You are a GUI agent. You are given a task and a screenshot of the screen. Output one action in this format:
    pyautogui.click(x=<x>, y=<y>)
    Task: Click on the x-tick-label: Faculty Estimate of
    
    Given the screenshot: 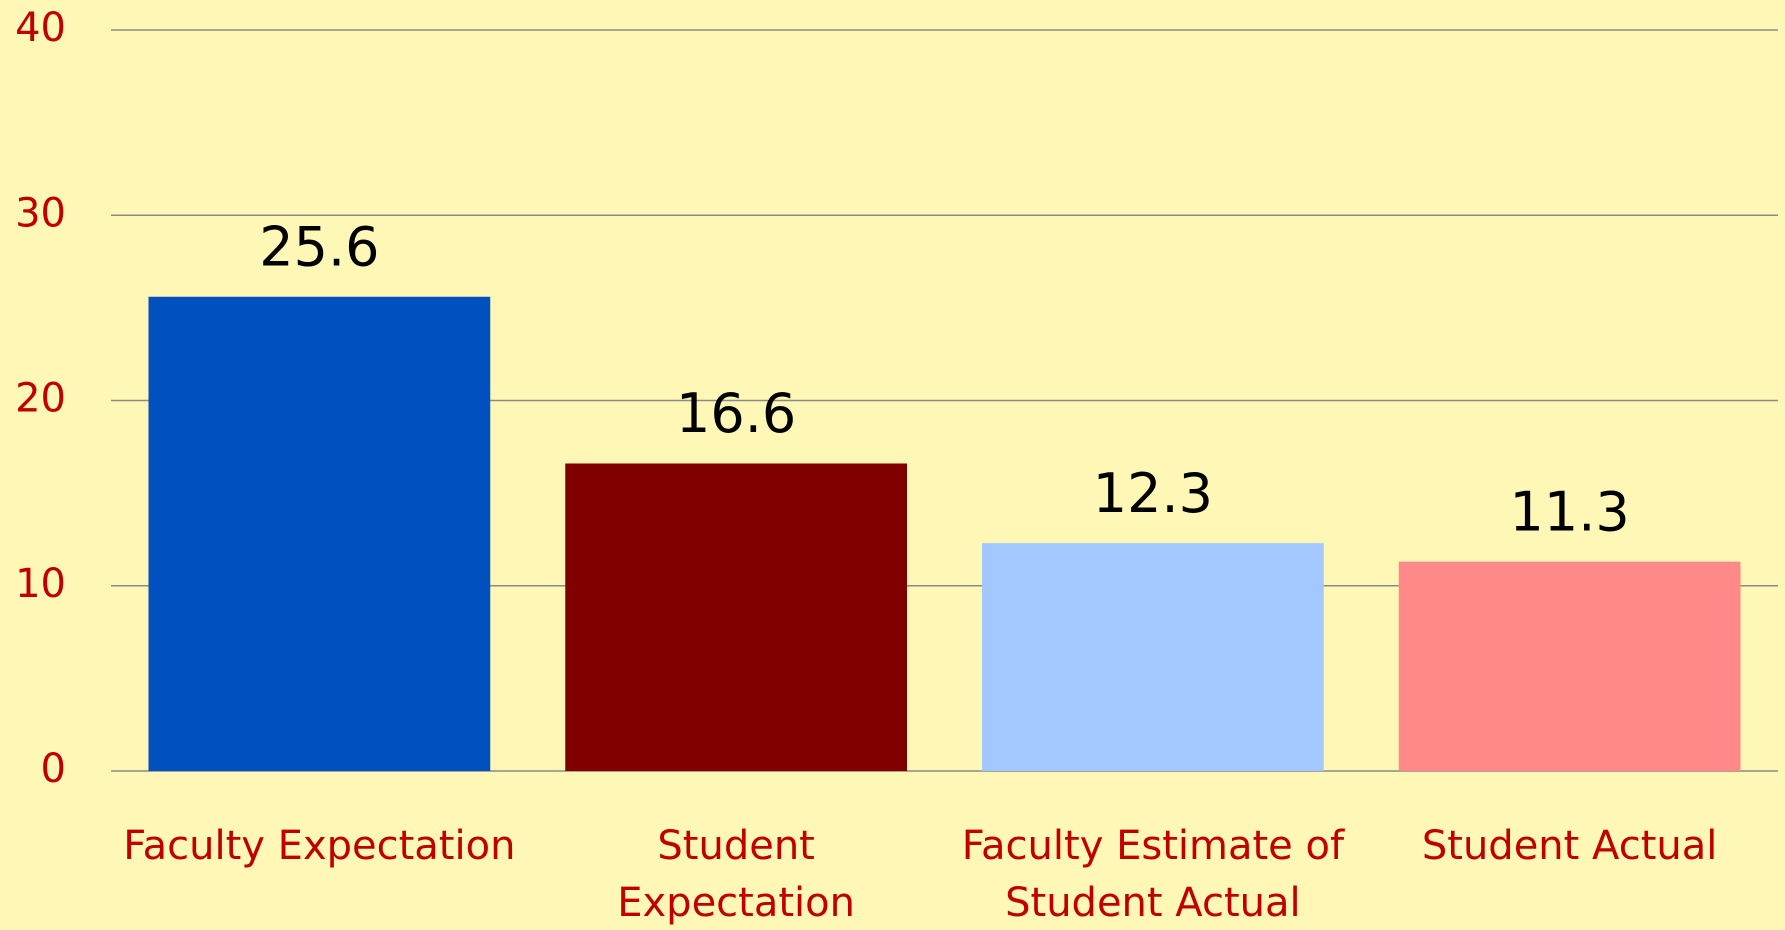 What is the action you would take?
    pyautogui.click(x=1153, y=846)
    